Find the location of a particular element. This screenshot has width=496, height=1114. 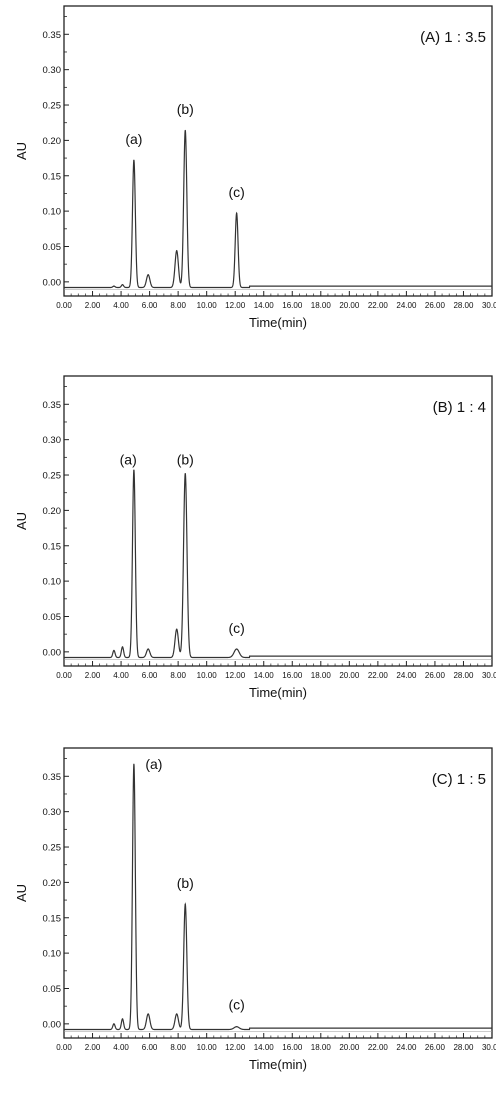

panel-label: (A) 1 : 3.5 is located at coordinates (453, 37).